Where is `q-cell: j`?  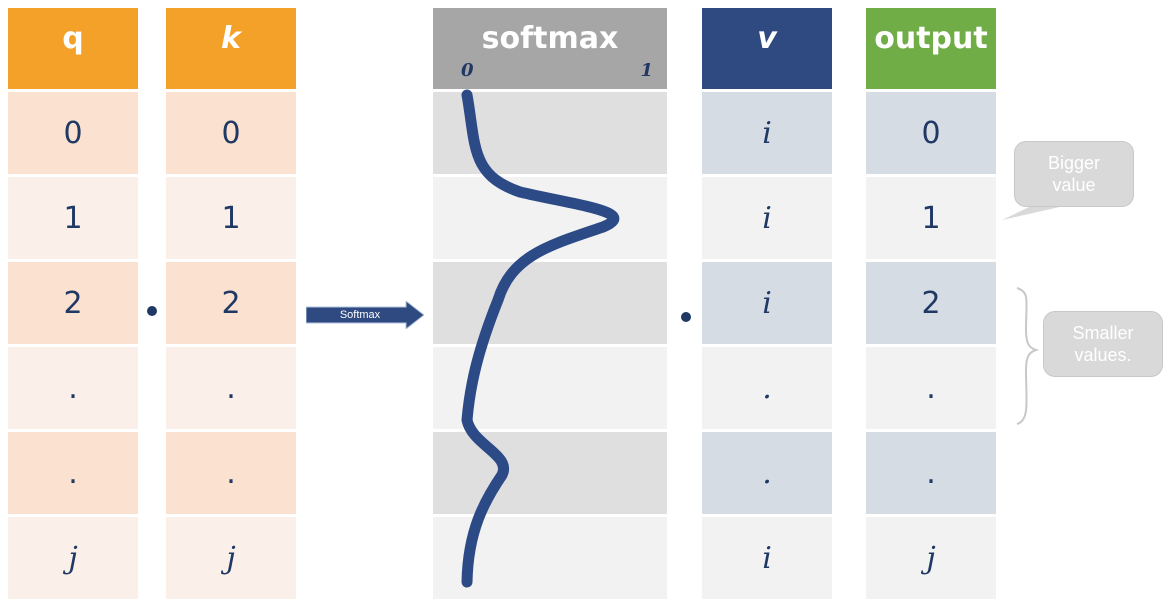
q-cell: j is located at coordinates (73, 558).